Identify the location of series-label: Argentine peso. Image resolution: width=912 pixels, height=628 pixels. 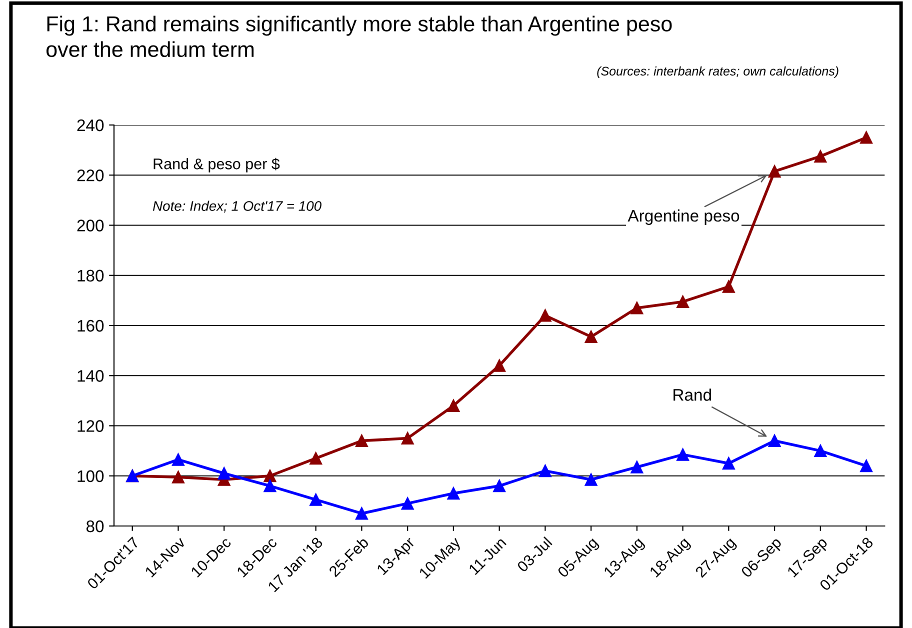
(684, 217).